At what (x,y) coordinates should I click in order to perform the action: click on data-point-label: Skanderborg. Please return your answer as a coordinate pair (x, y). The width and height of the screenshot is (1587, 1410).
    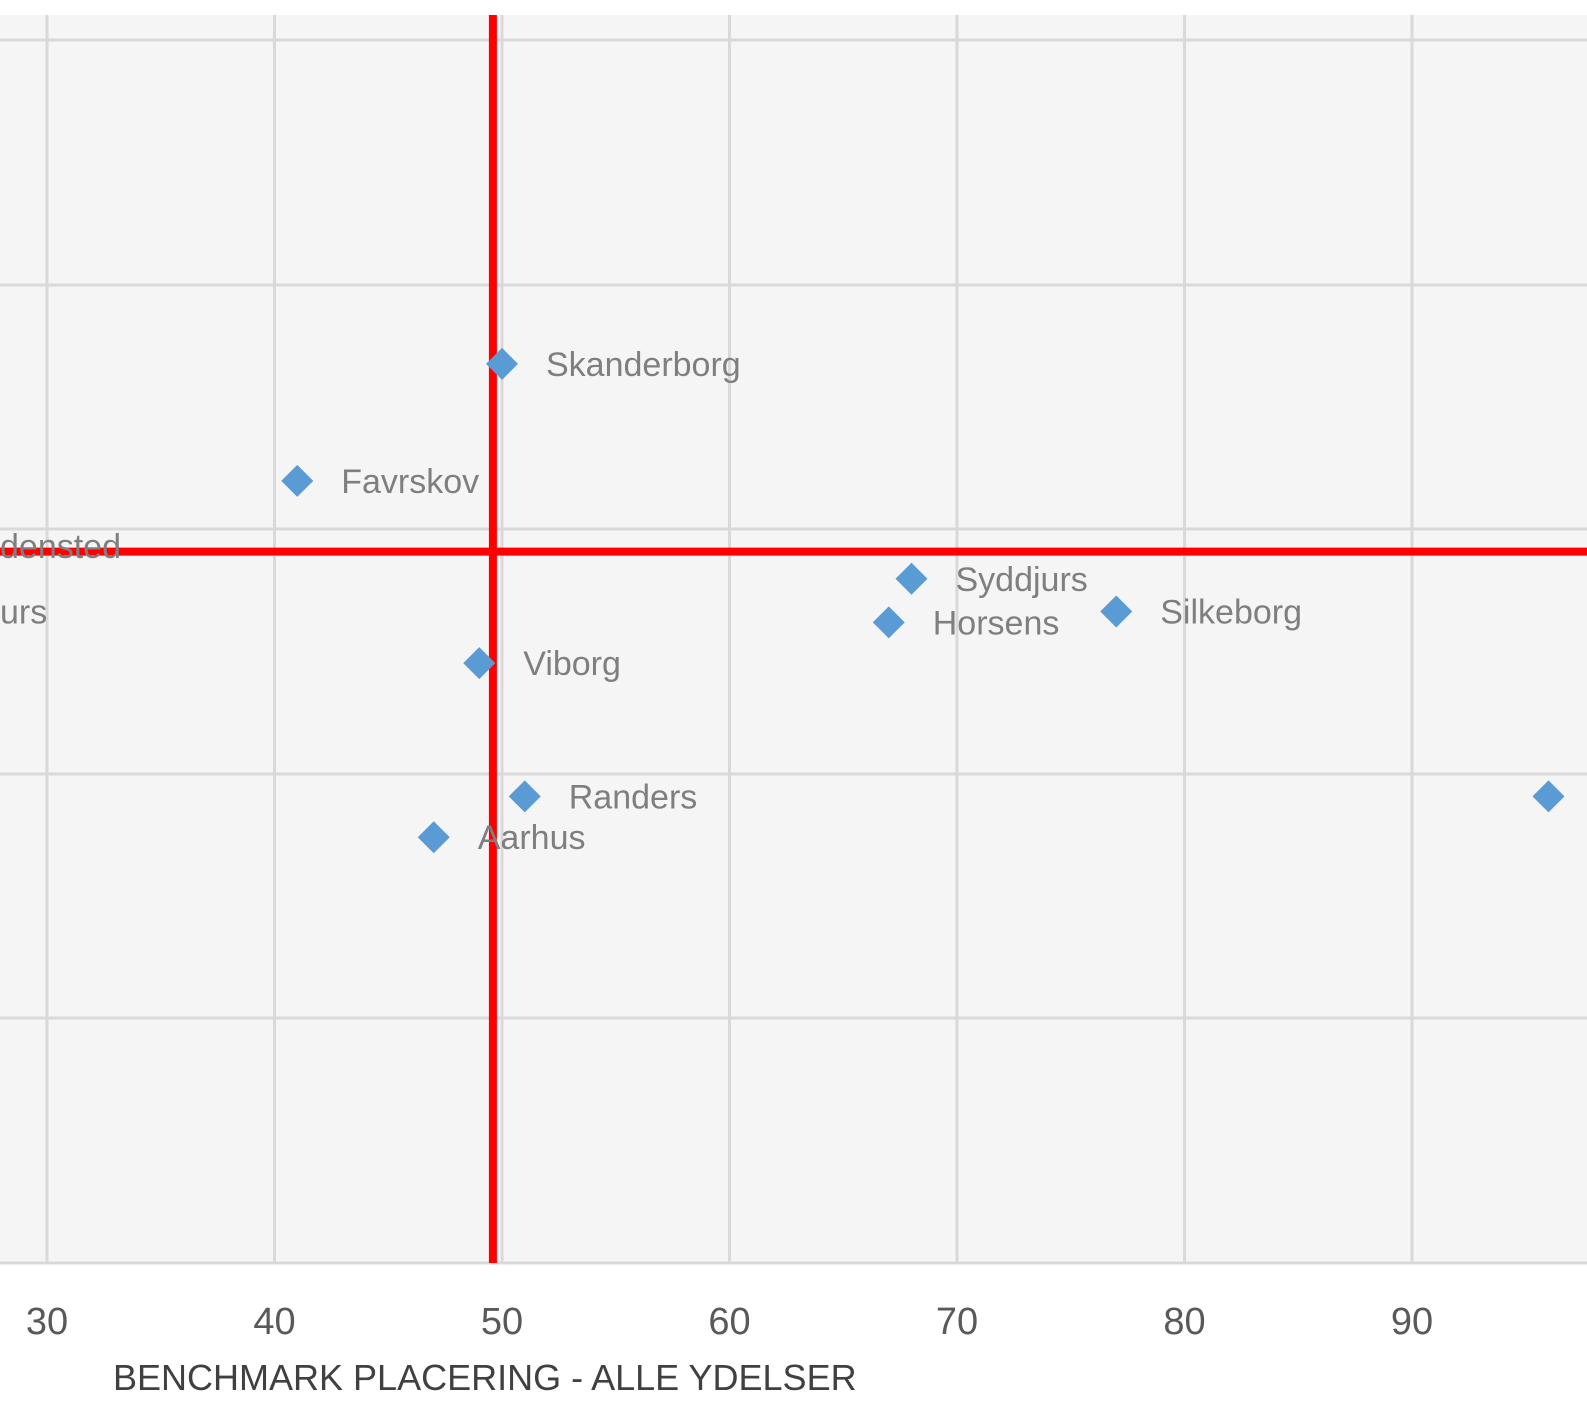
    Looking at the image, I should click on (643, 365).